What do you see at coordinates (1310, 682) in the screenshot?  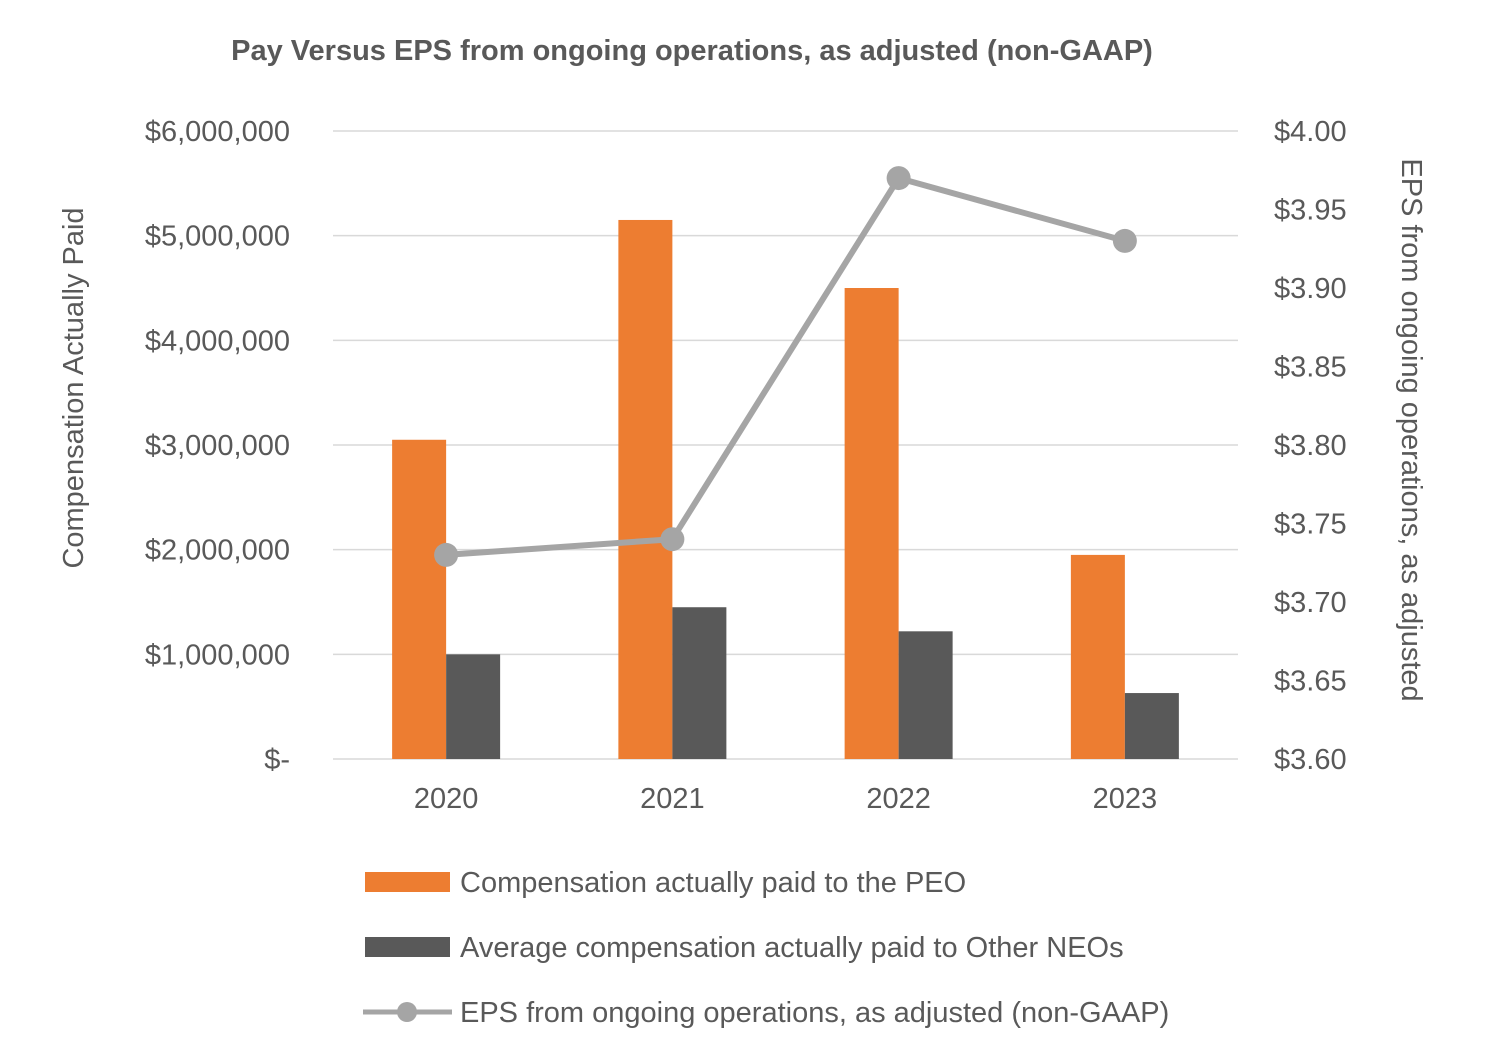 I see `right-axis-tick-label: $3.65` at bounding box center [1310, 682].